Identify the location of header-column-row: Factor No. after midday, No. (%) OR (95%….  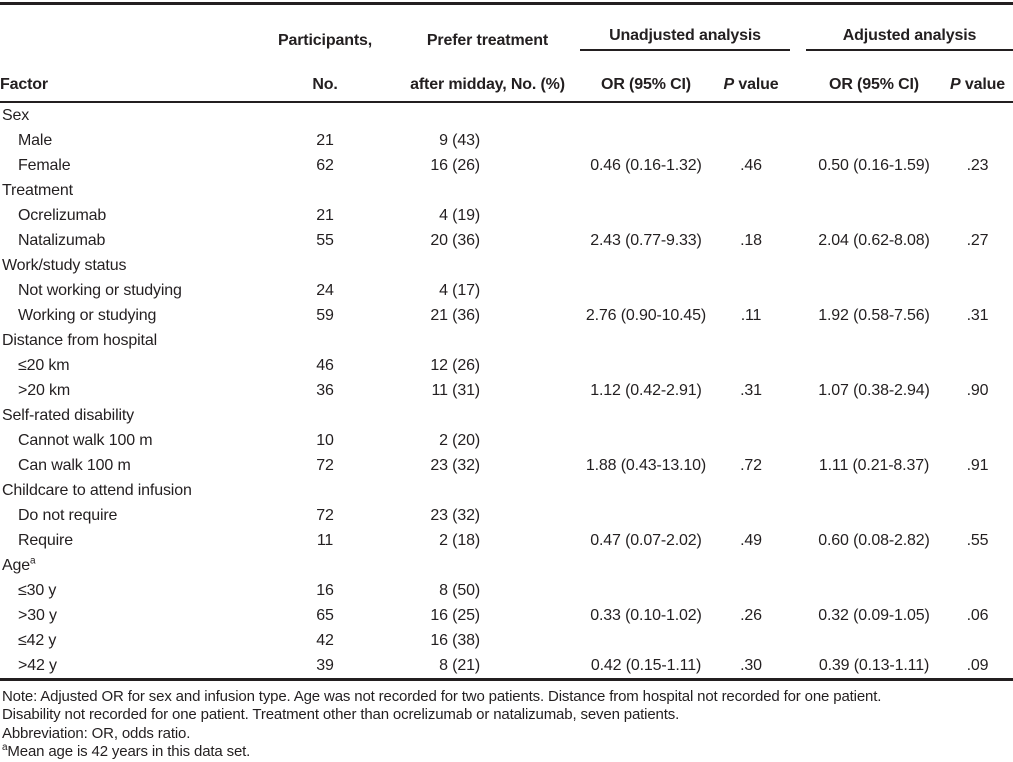
(506, 76).